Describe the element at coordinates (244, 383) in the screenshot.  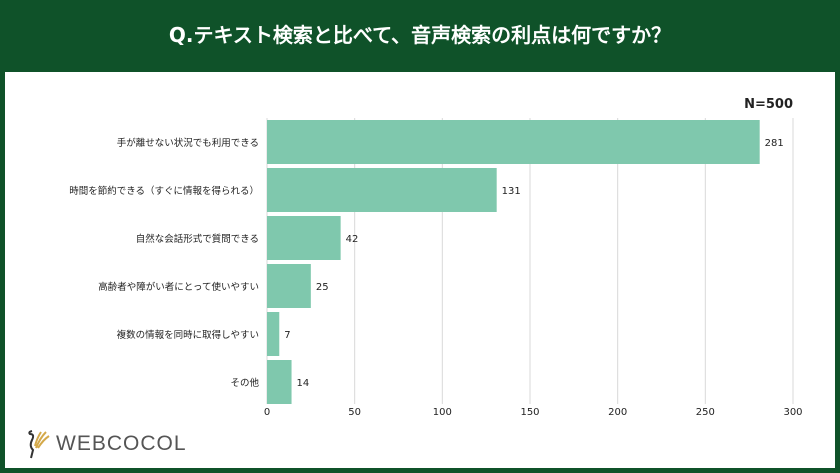
I see `category-label: その他` at that location.